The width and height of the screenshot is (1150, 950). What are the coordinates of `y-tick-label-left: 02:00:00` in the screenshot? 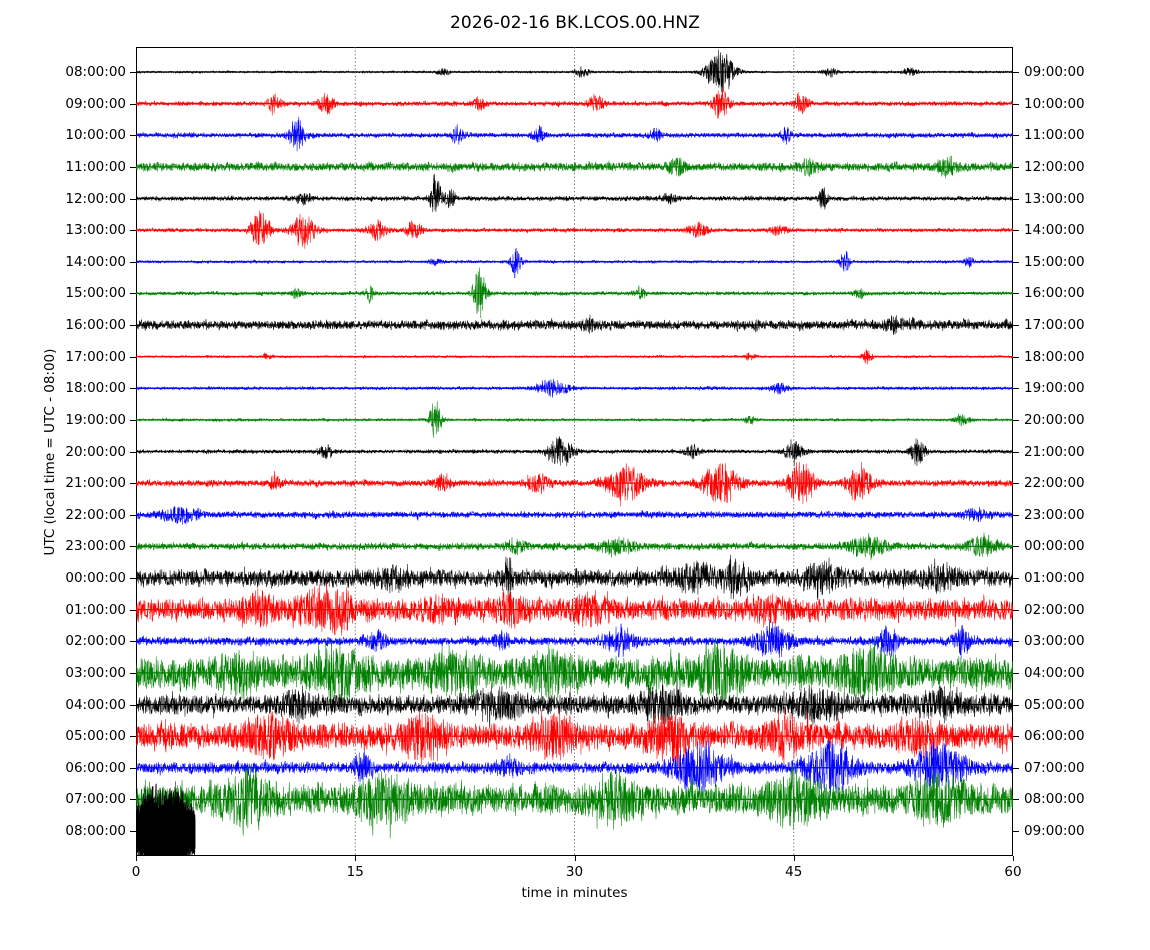 It's located at (95, 641).